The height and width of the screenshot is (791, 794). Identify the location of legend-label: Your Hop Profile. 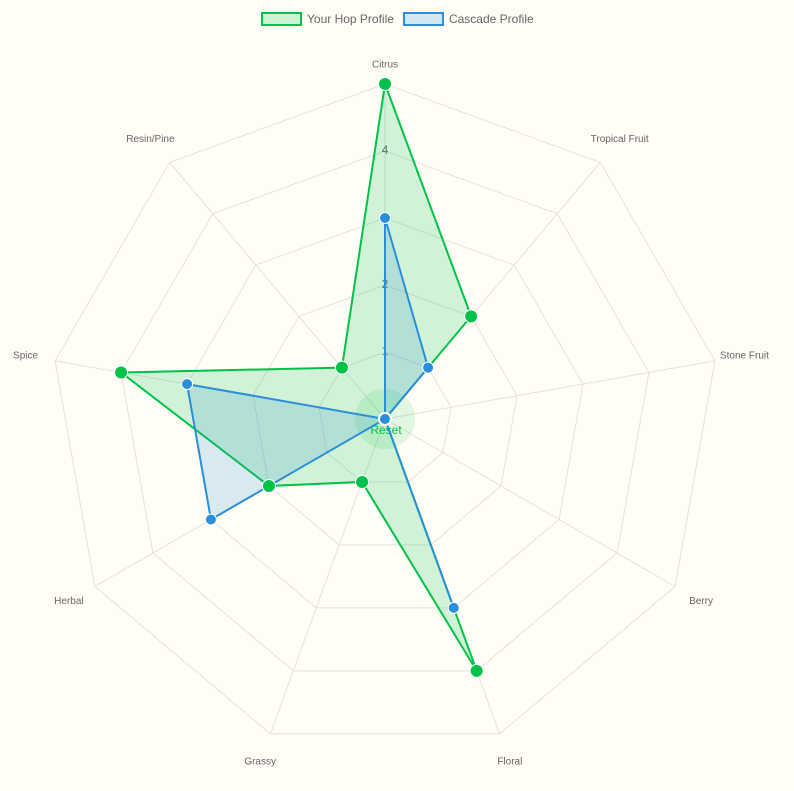
(350, 19).